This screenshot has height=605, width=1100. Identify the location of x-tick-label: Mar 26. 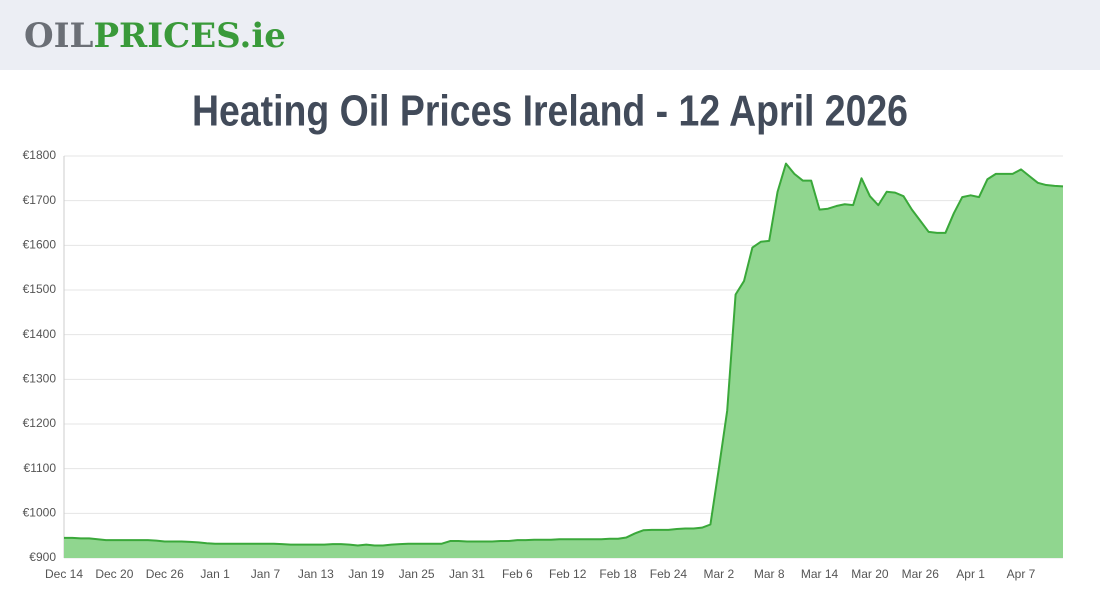
(921, 574).